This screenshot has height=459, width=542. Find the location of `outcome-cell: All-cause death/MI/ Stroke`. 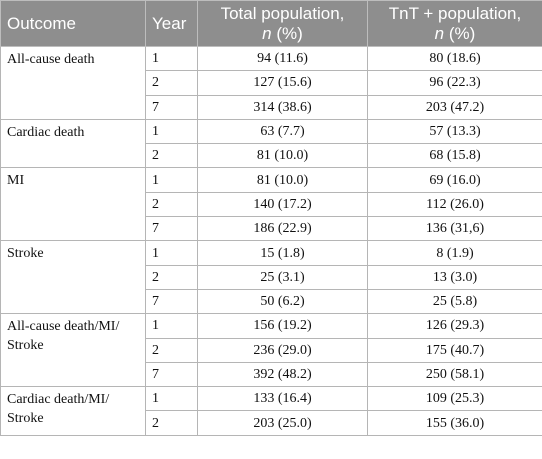

outcome-cell: All-cause death/MI/ Stroke is located at coordinates (73, 350).